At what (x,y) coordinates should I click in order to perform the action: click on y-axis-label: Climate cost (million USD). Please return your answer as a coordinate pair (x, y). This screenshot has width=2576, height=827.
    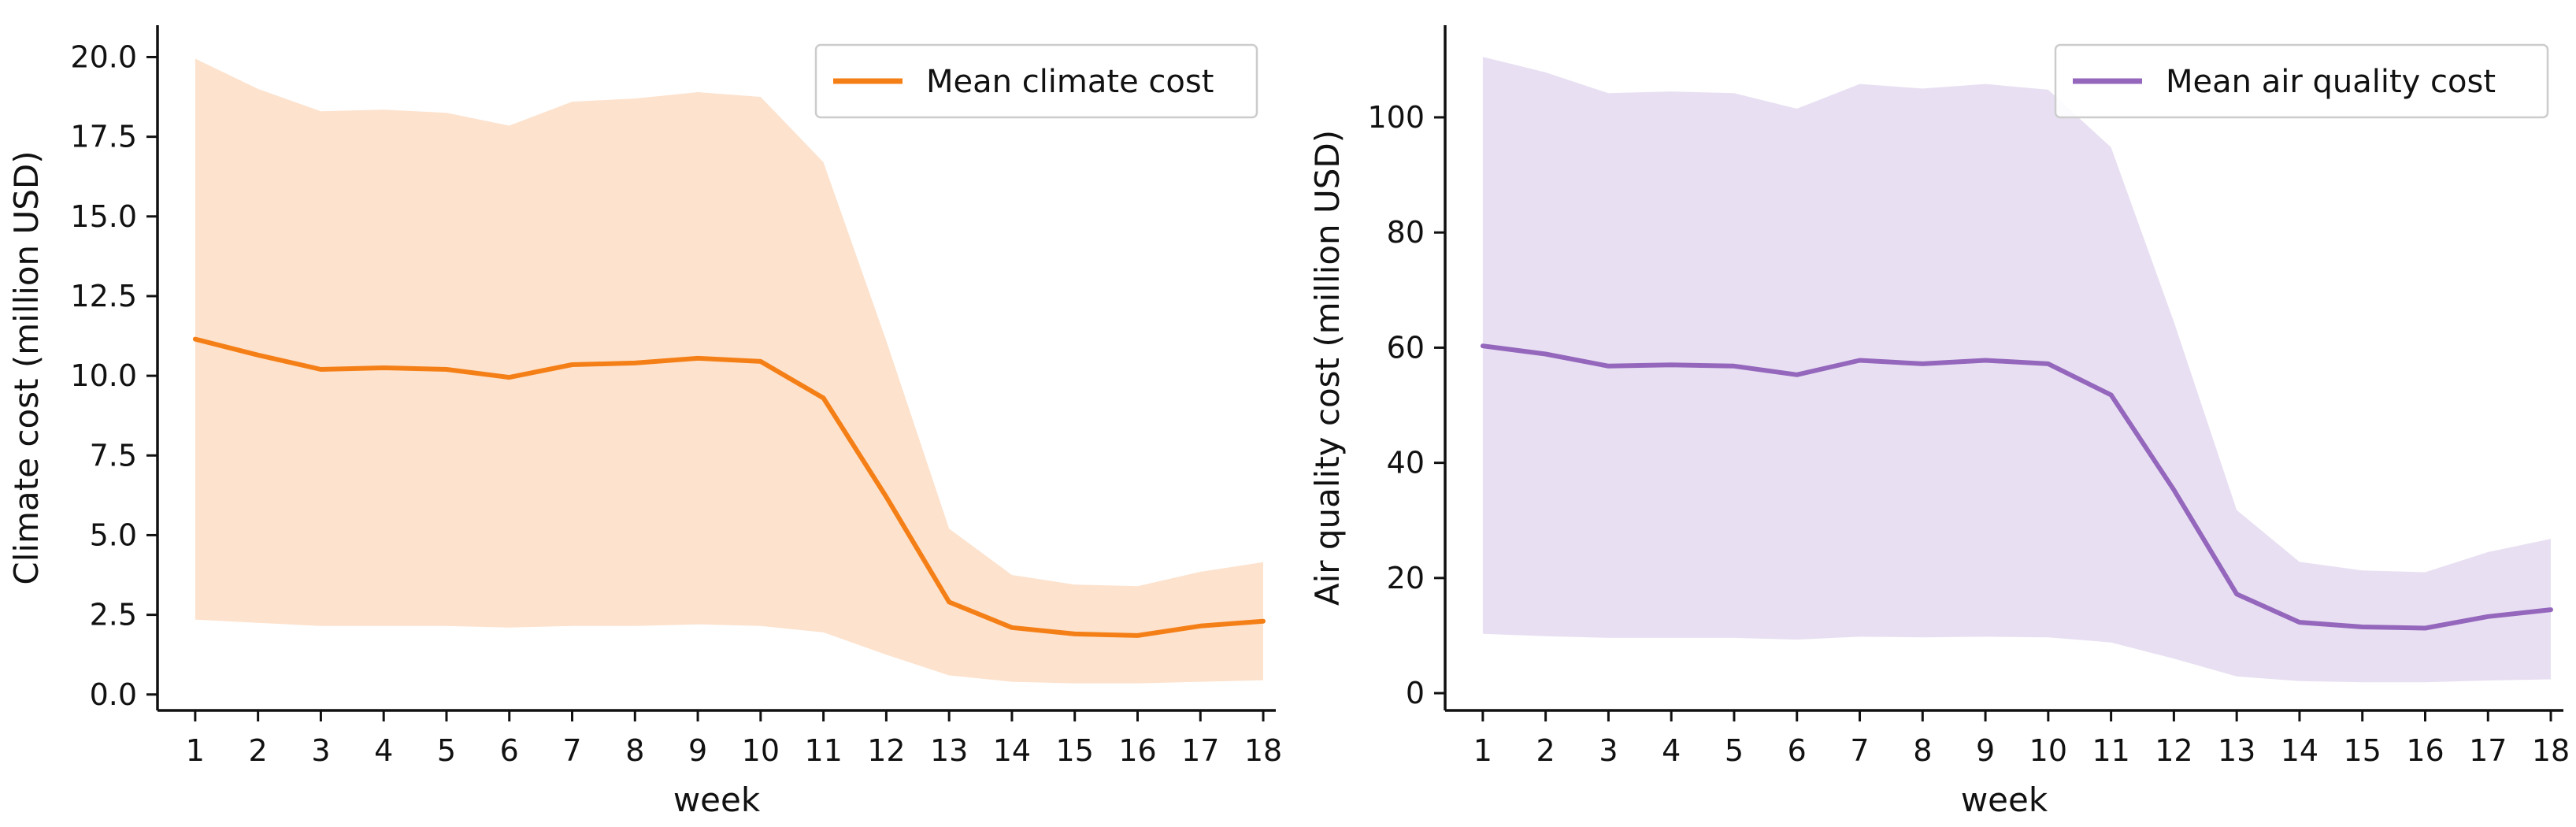
    Looking at the image, I should click on (26, 367).